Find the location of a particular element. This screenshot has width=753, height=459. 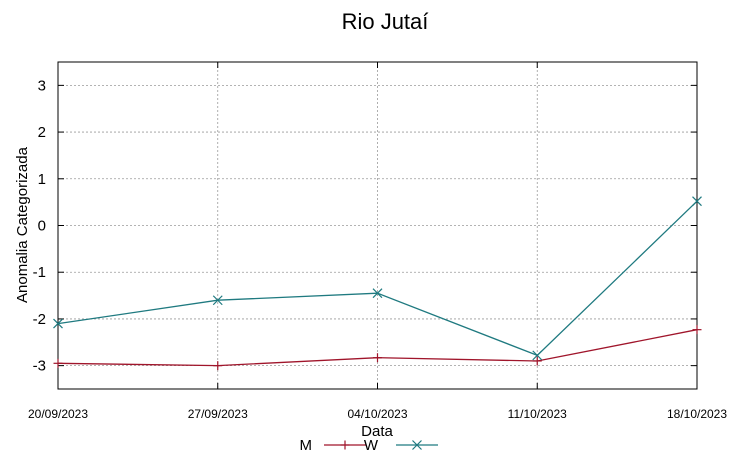

chart-title: Rio Jutaí is located at coordinates (385, 21).